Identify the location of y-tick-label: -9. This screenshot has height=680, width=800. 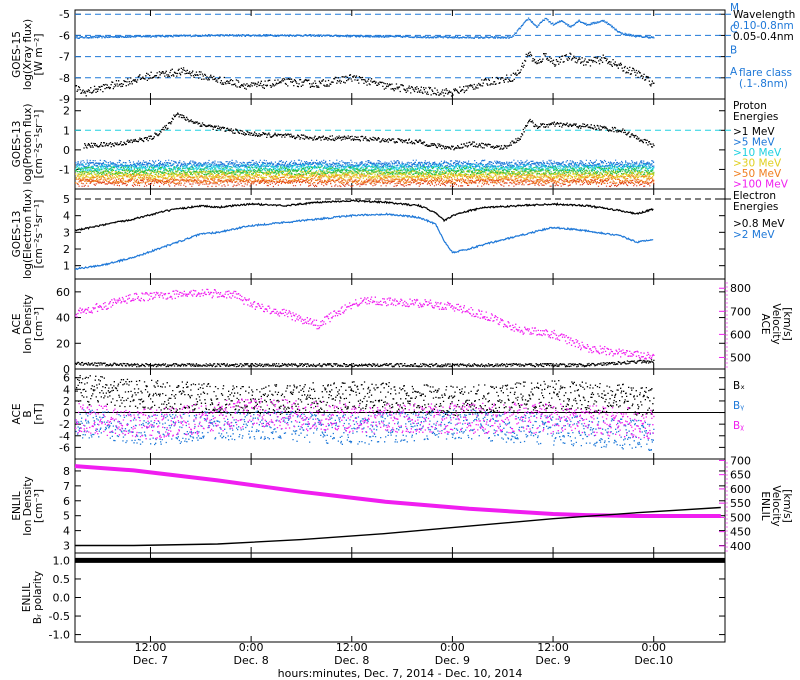
(64, 99).